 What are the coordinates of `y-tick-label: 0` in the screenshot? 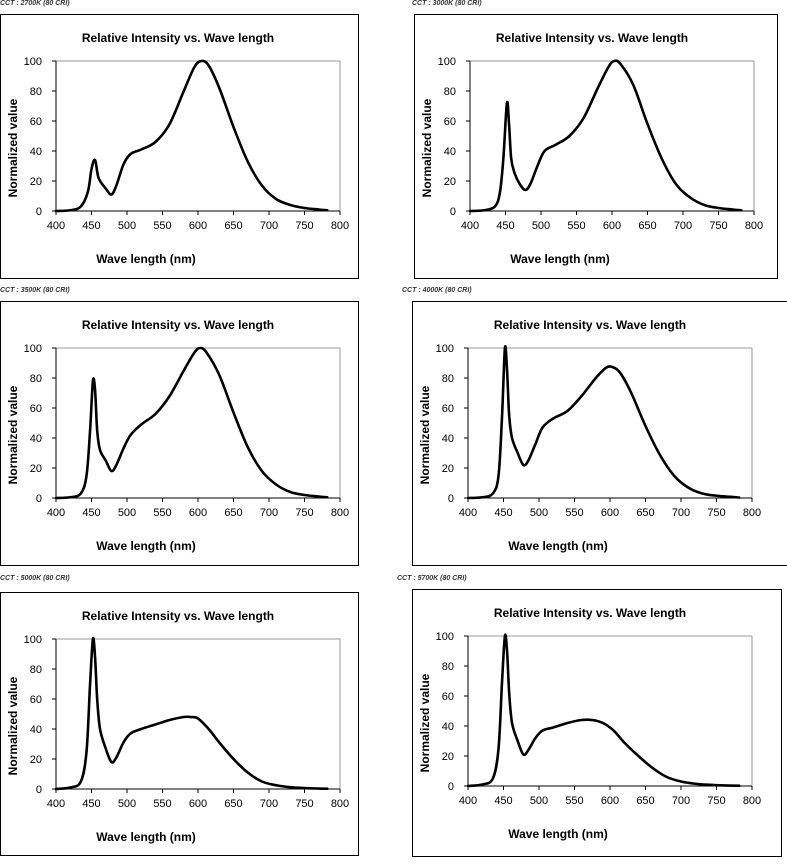 It's located at (451, 787).